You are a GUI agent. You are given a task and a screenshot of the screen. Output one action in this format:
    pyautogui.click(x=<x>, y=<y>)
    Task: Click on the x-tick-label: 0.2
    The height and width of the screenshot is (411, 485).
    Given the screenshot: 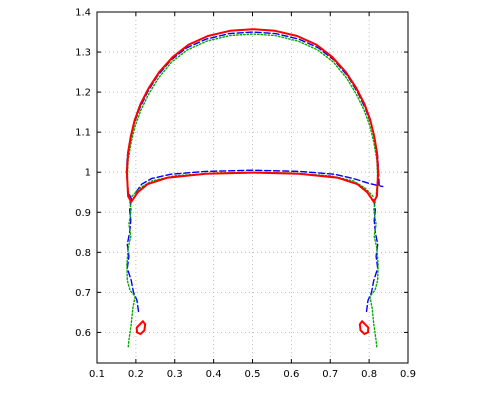 What is the action you would take?
    pyautogui.click(x=136, y=374)
    